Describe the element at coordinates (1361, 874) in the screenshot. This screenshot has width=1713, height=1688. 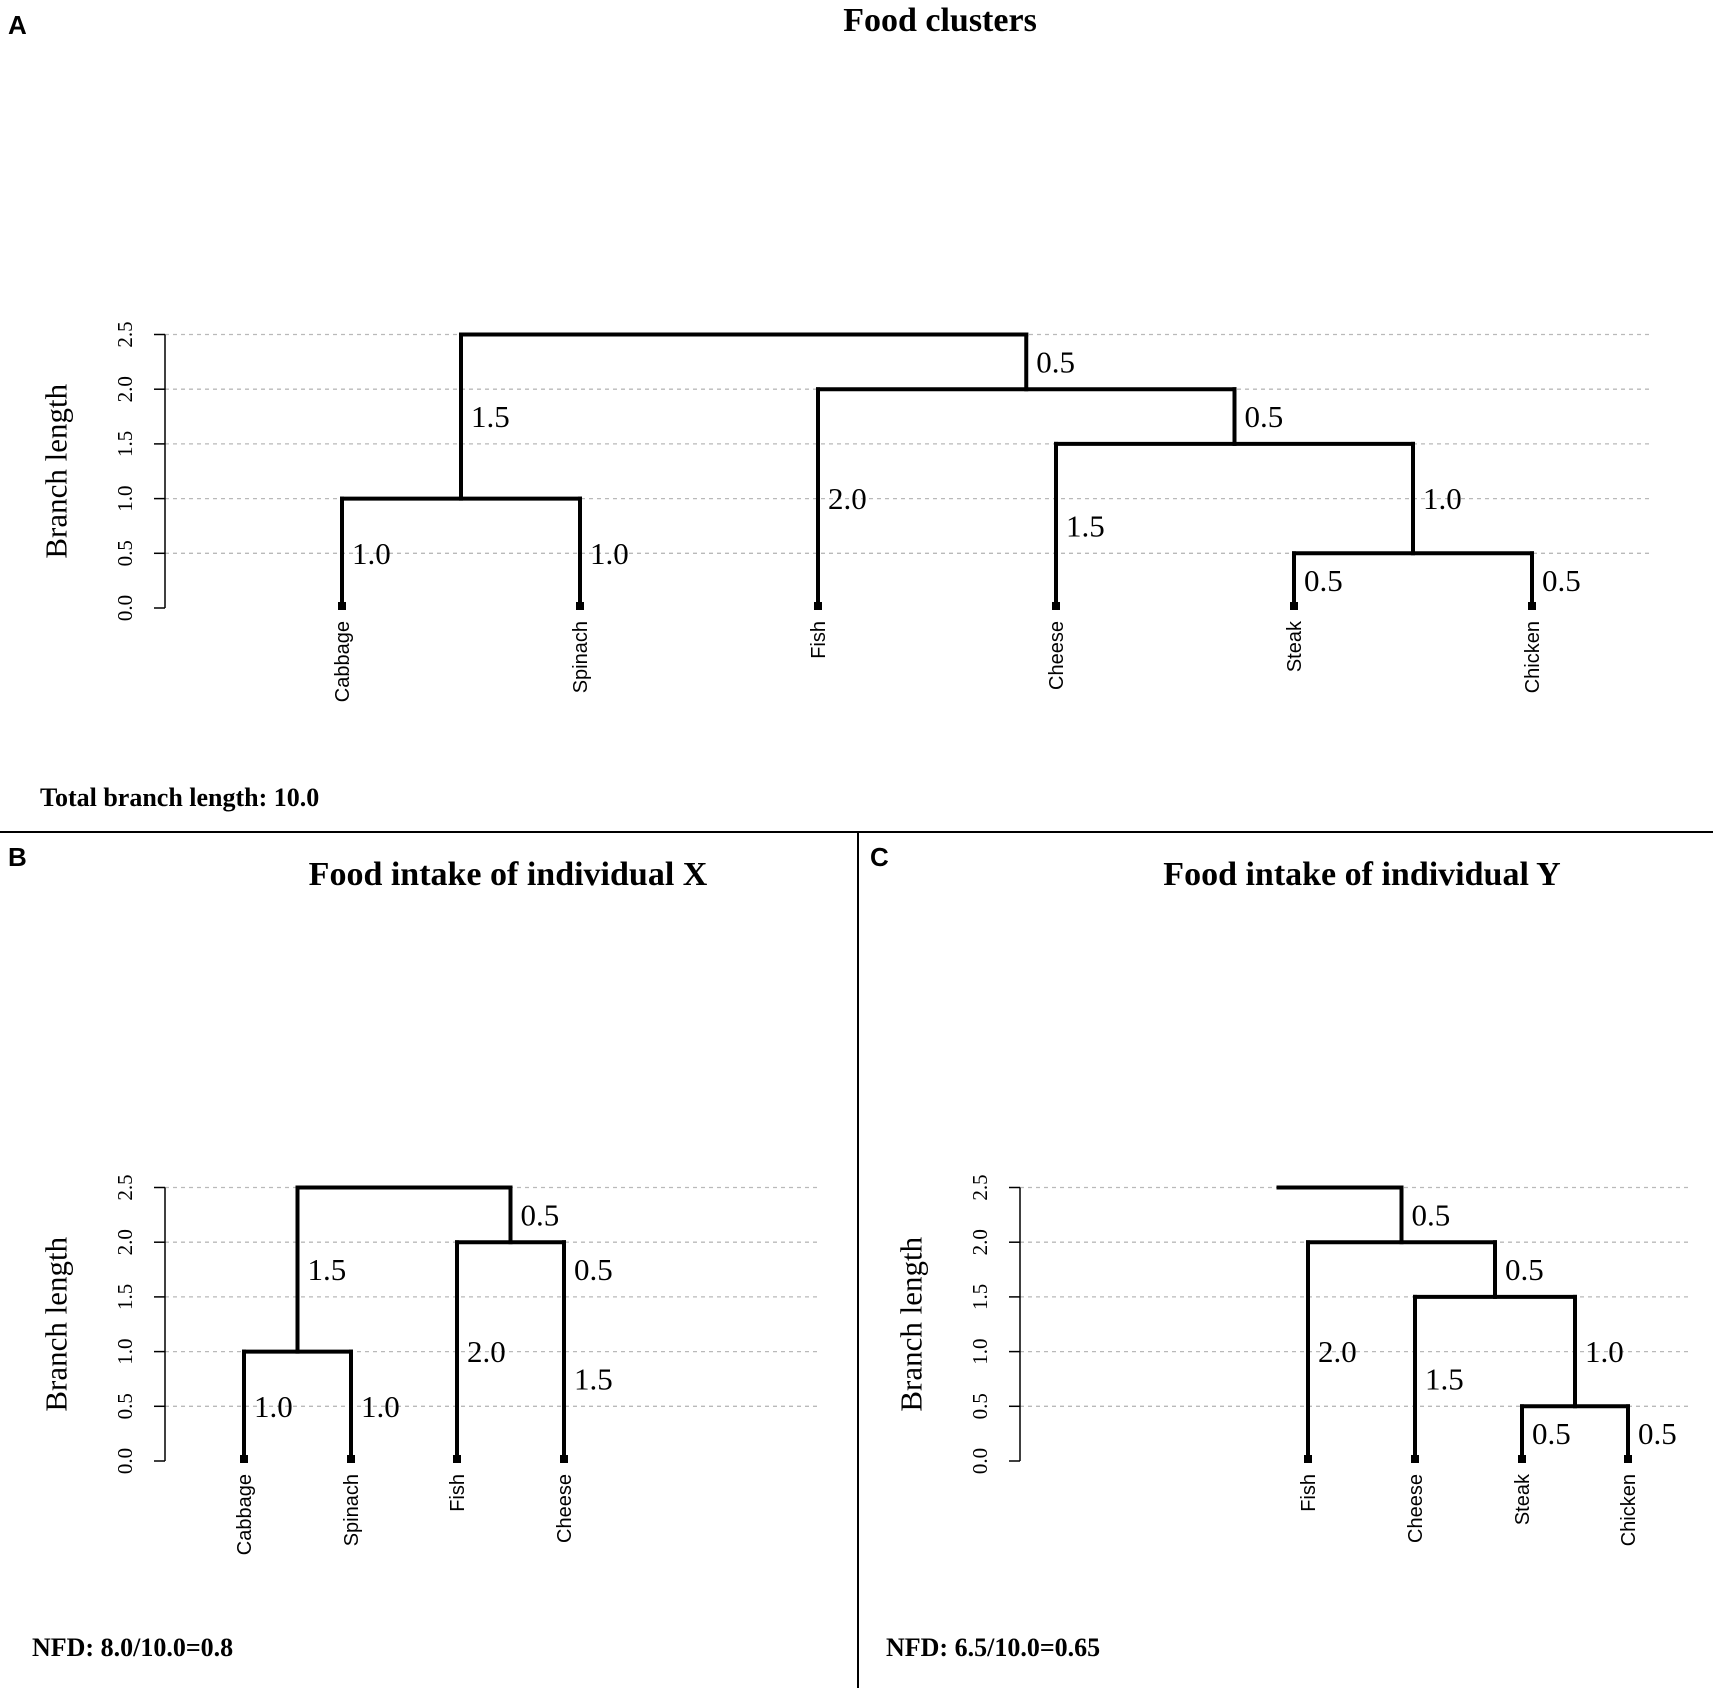
I see `panel-c-title: Food intake of individual Y` at that location.